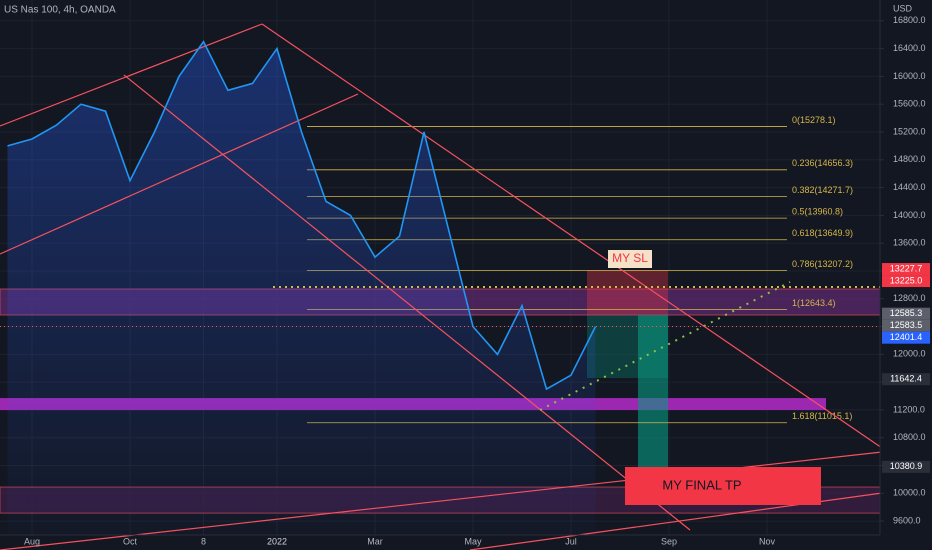 The width and height of the screenshot is (932, 550). Describe the element at coordinates (60, 10) in the screenshot. I see `chart-title: US Nas 100, 4h, OANDA` at that location.